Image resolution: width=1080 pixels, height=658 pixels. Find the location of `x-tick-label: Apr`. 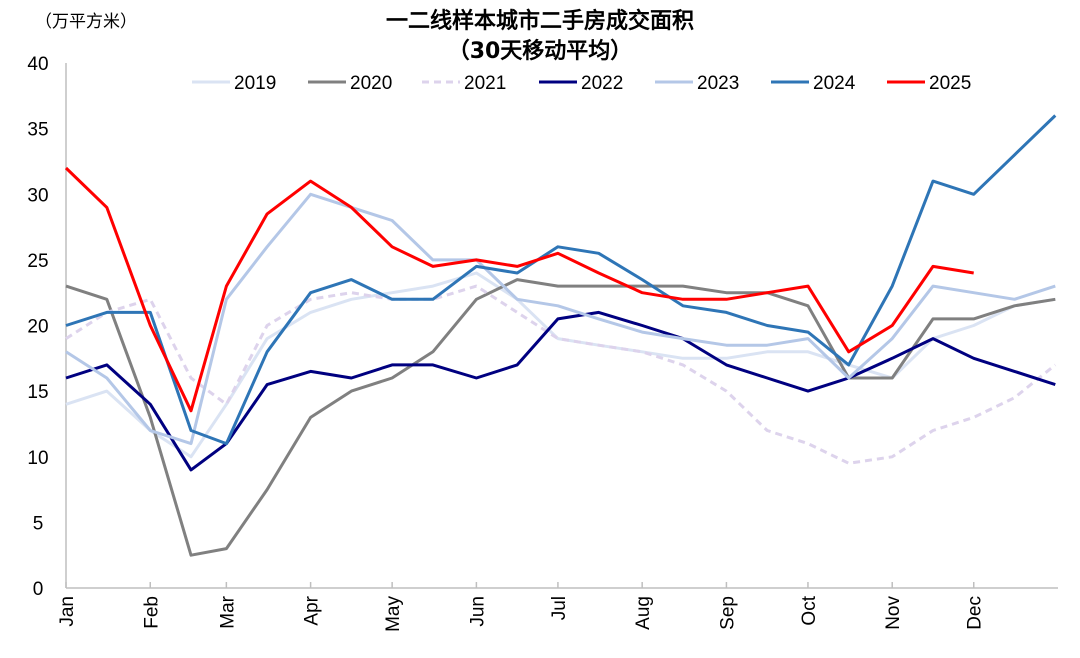

x-tick-label: Apr is located at coordinates (312, 610).